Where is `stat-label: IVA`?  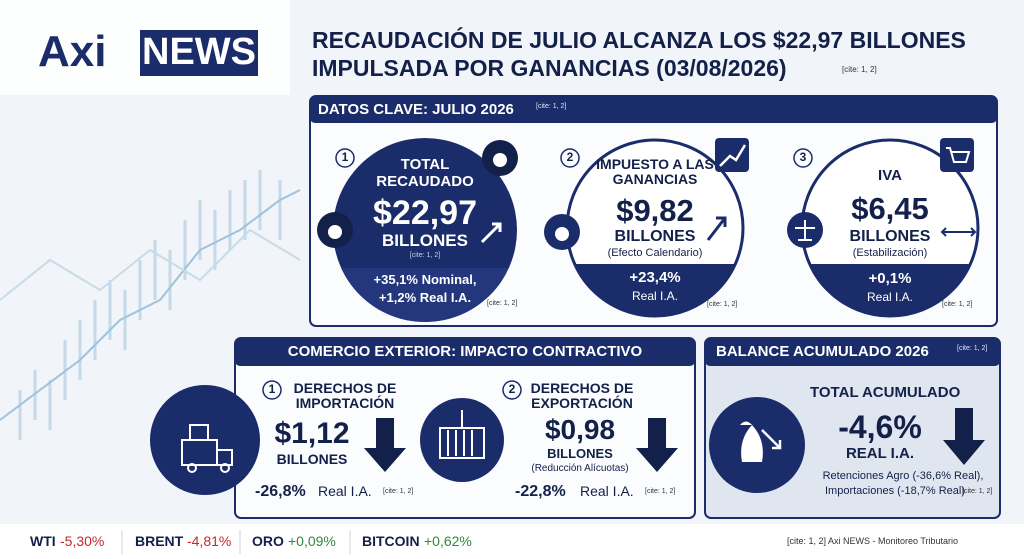 stat-label: IVA is located at coordinates (890, 175).